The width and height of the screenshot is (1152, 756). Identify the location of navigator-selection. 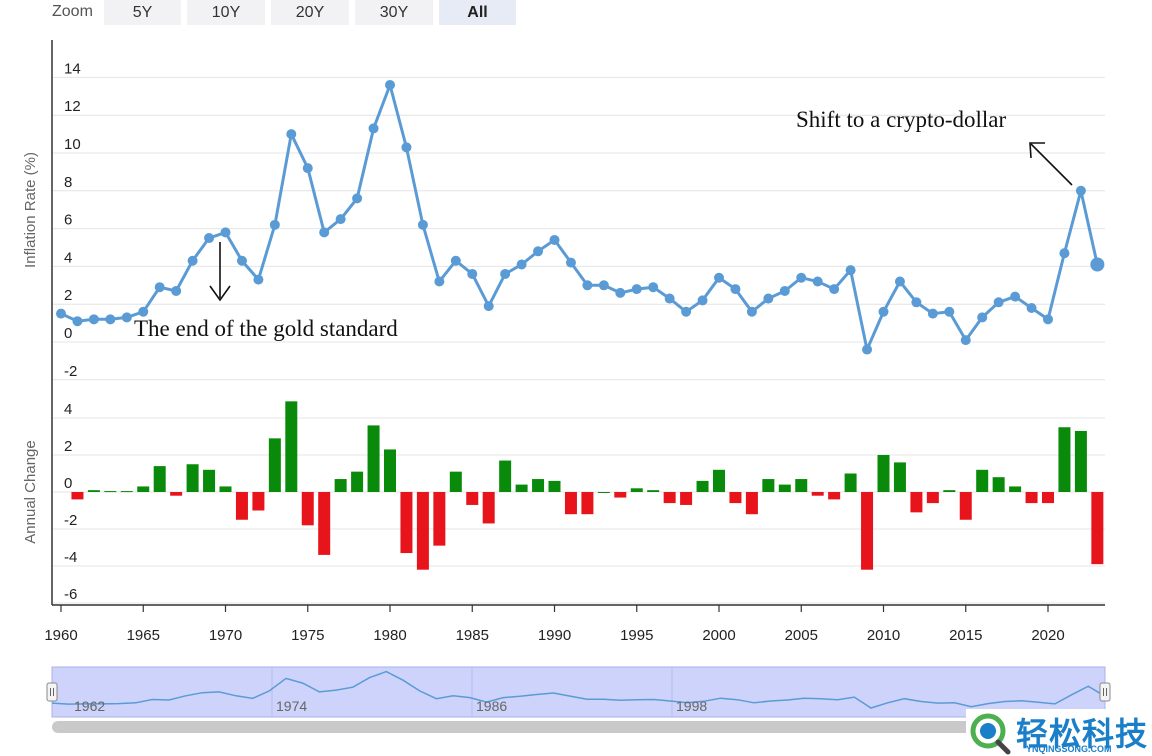
(578, 692).